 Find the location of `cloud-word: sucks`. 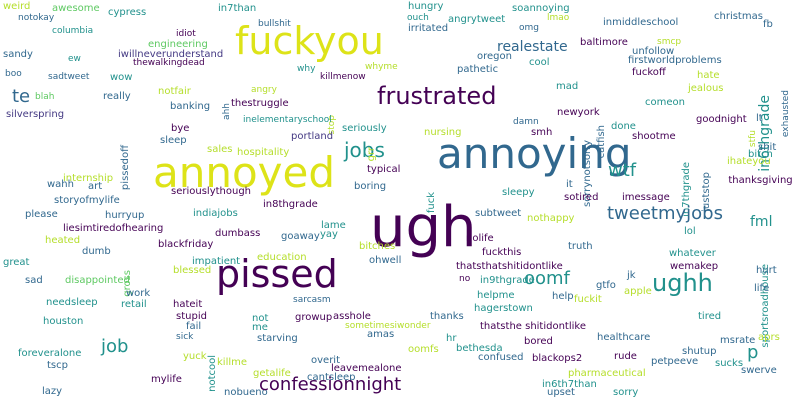

cloud-word: sucks is located at coordinates (729, 363).